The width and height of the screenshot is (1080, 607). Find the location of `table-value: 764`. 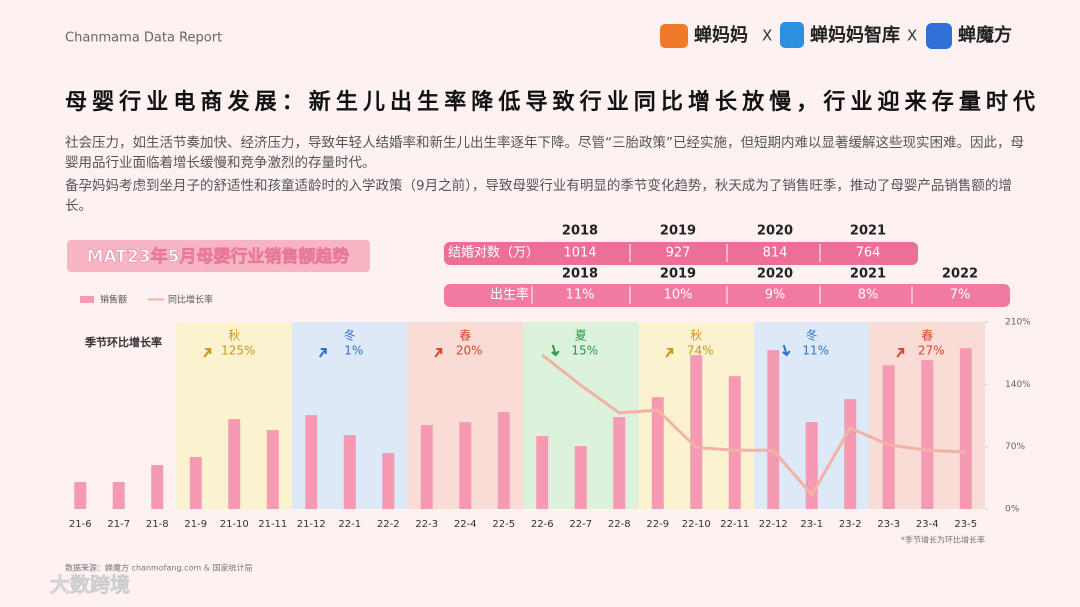

table-value: 764 is located at coordinates (868, 253).